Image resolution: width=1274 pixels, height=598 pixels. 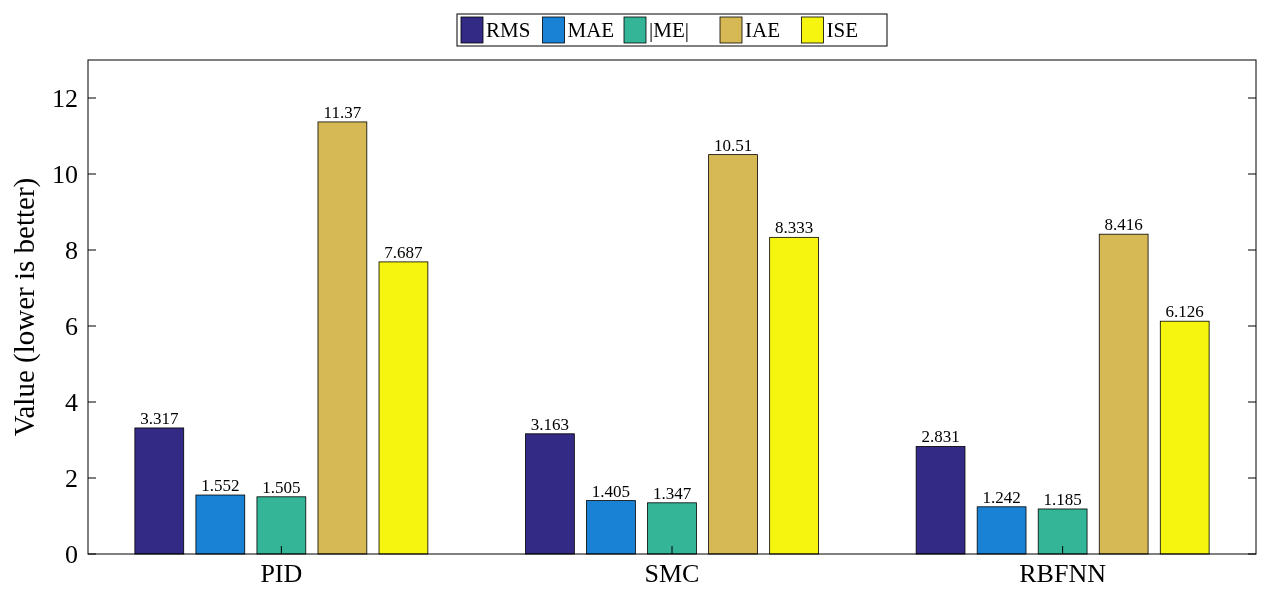 I want to click on data-label: 3.163, so click(x=550, y=424).